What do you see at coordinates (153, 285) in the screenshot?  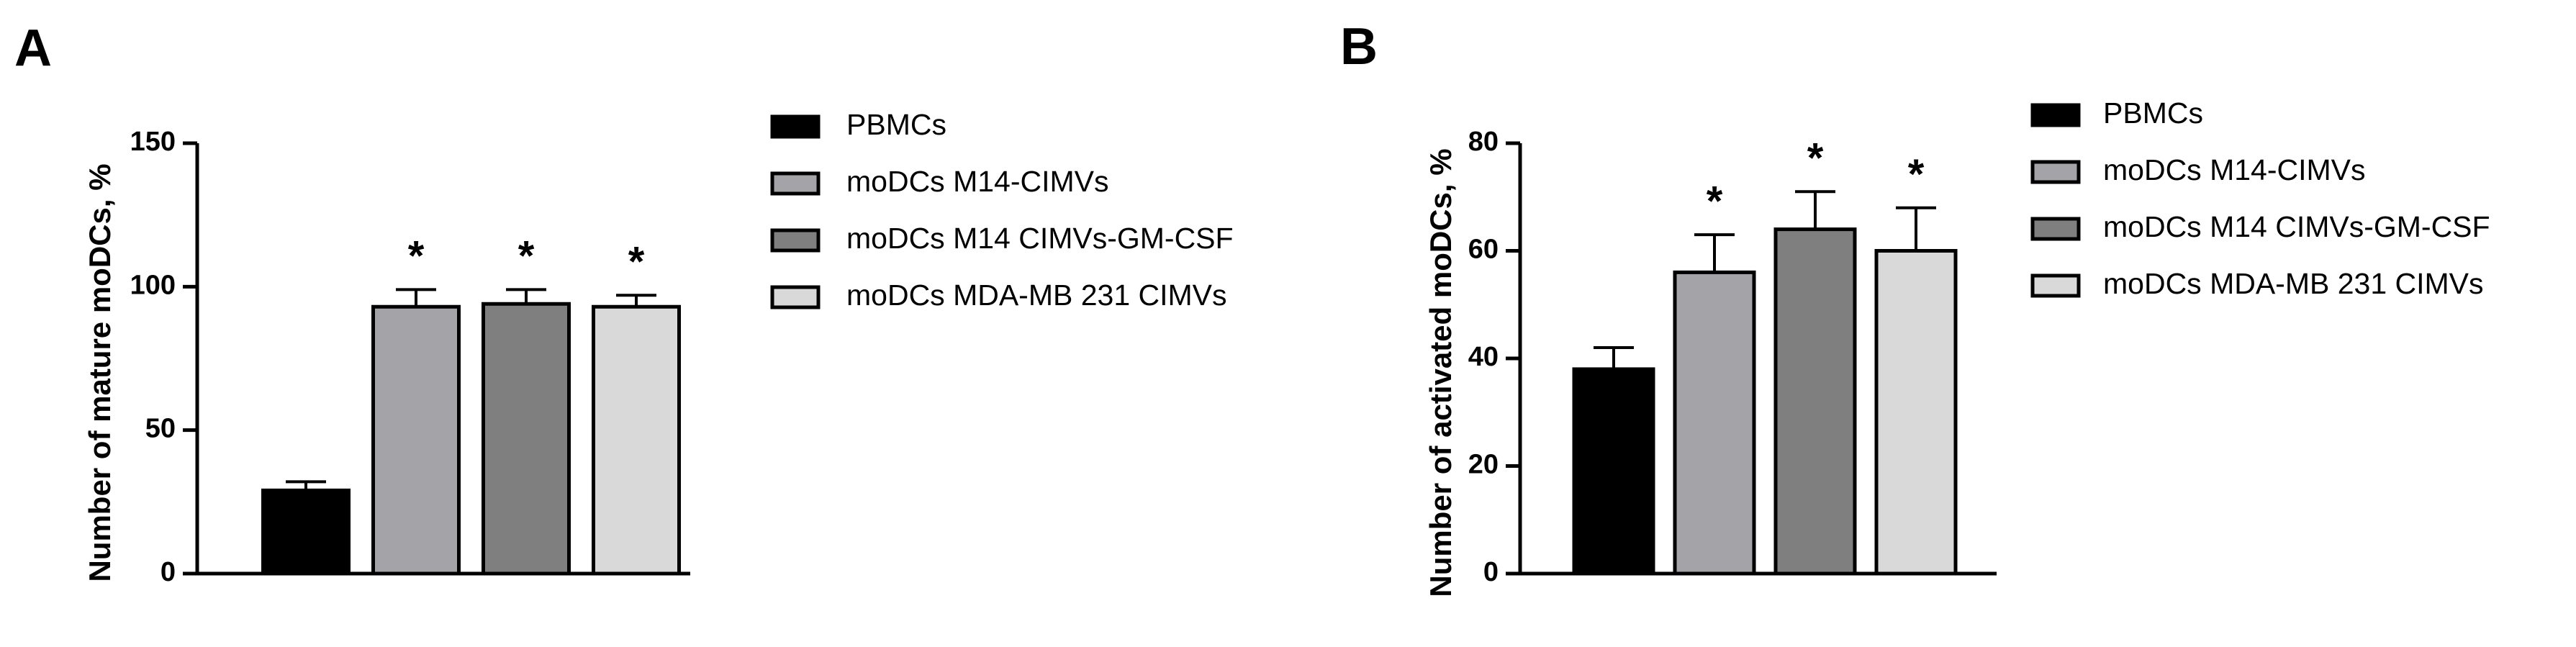 I see `y-tick-label: 100` at bounding box center [153, 285].